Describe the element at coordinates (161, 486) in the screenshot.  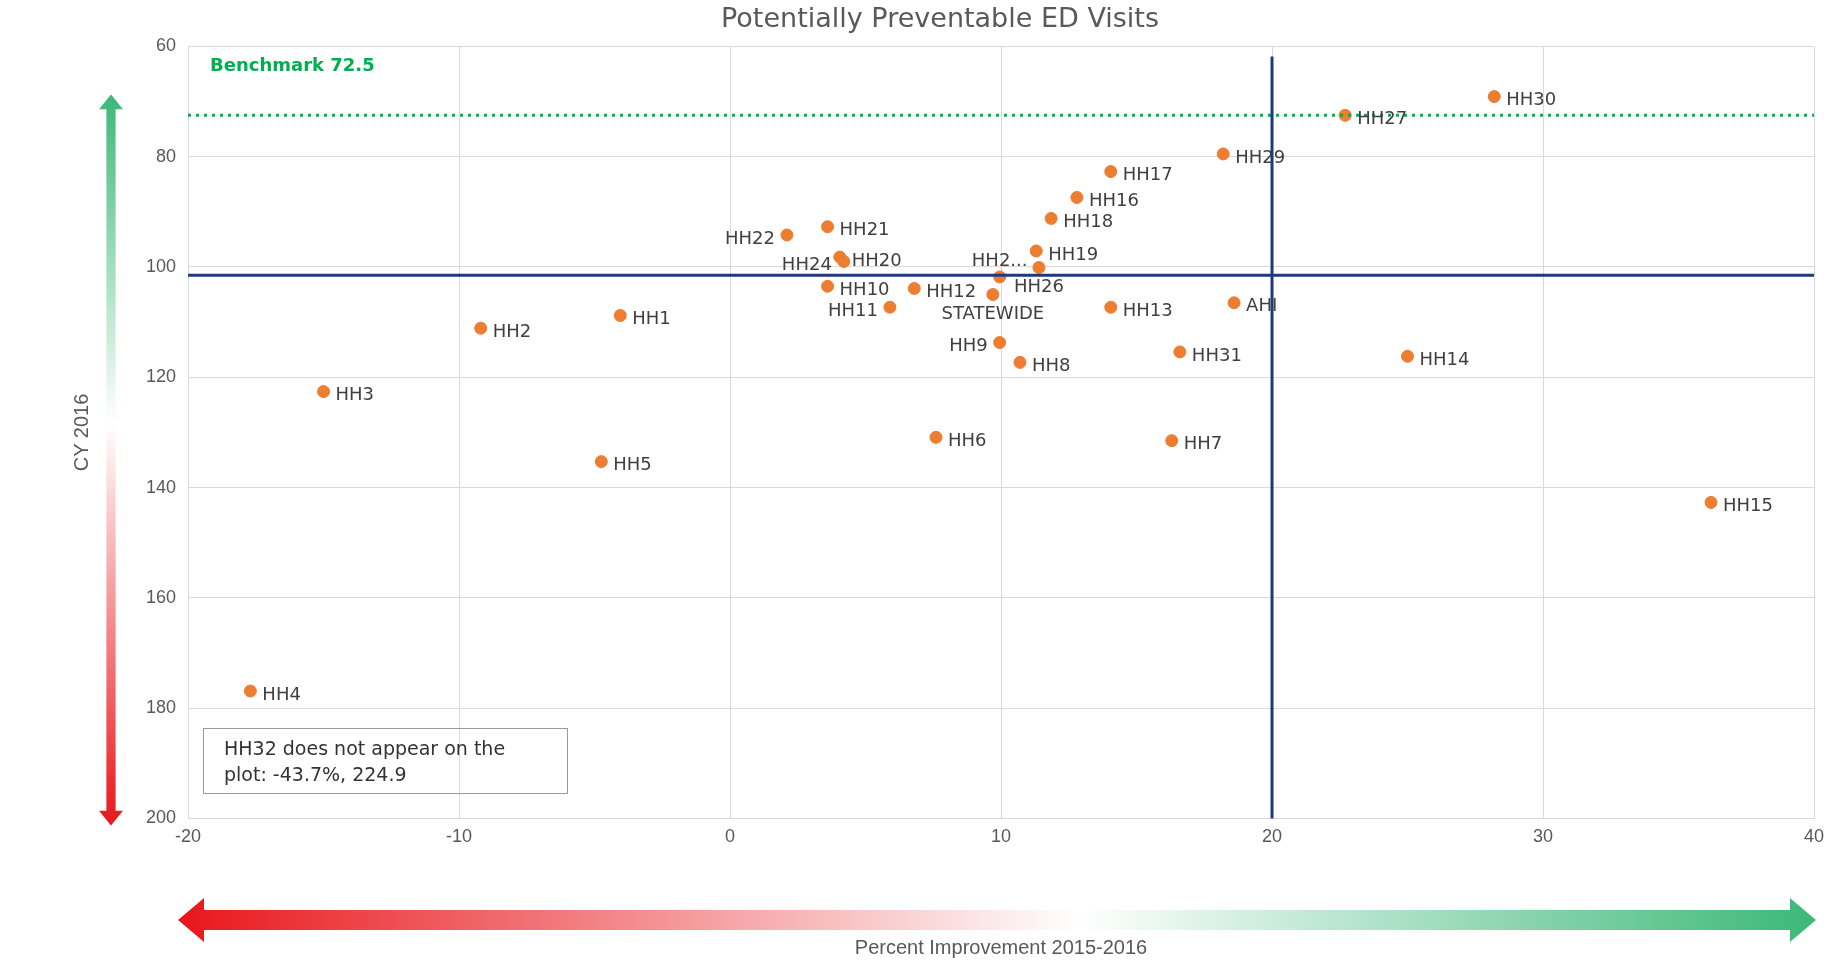
I see `y-tick-label: 140` at that location.